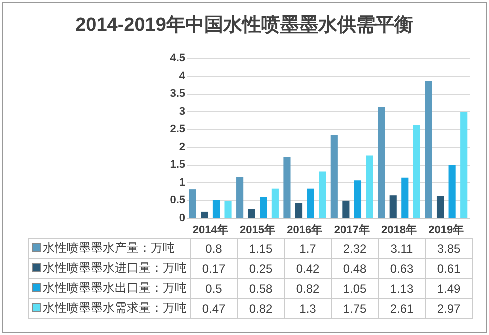 Image resolution: width=489 pixels, height=335 pixels. Describe the element at coordinates (449, 308) in the screenshot. I see `data-label: 2.97` at that location.